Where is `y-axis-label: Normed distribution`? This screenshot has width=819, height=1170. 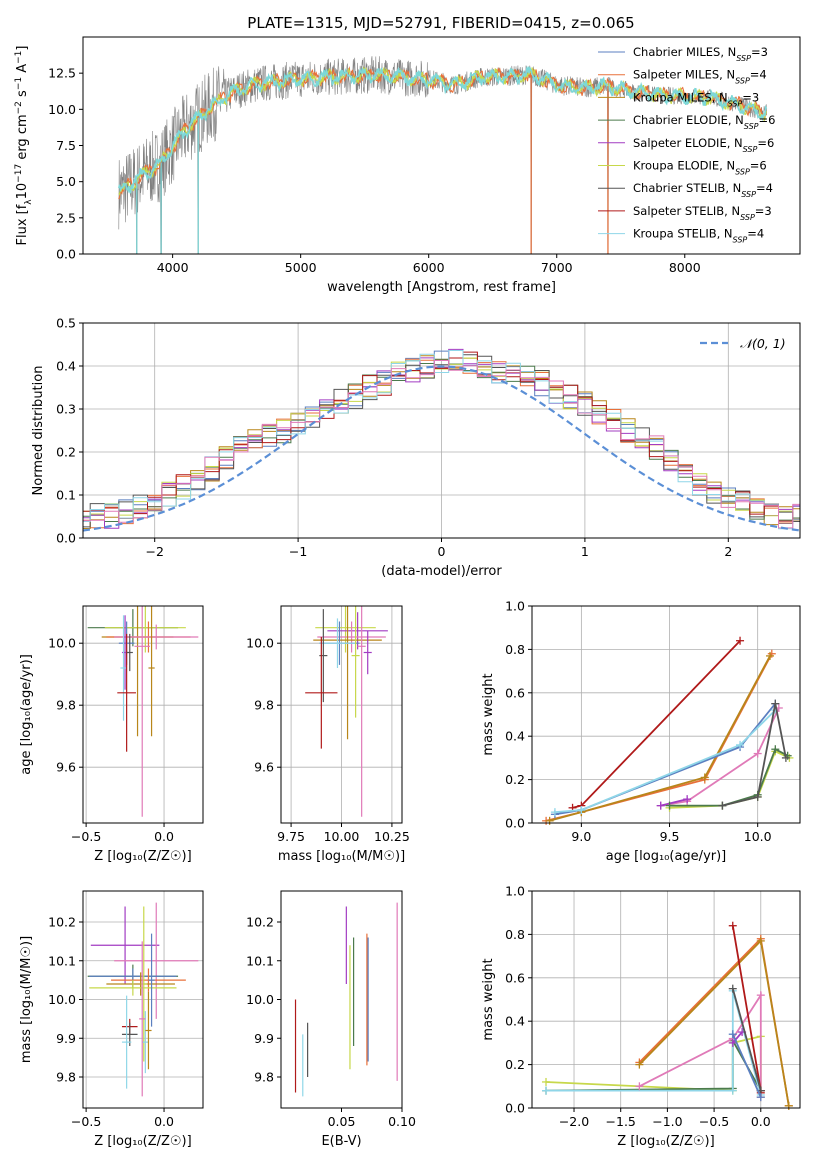 y-axis-label: Normed distribution is located at coordinates (38, 431).